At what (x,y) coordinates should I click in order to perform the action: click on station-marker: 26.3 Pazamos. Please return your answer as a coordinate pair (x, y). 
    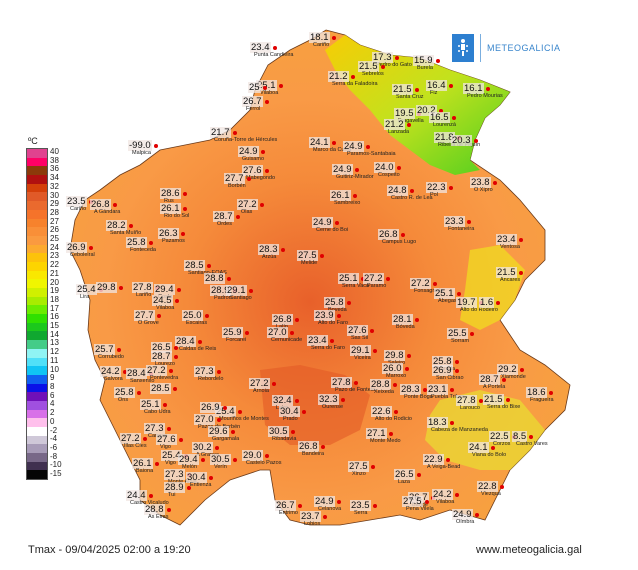
    Looking at the image, I should click on (171, 236).